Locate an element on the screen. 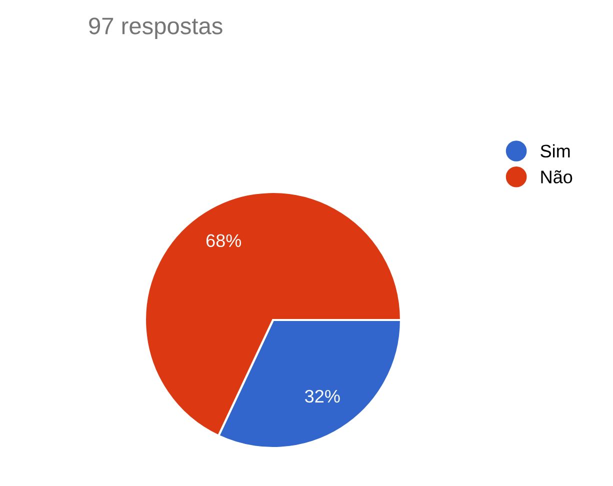 This screenshot has width=613, height=486. legend-label: Não is located at coordinates (556, 177).